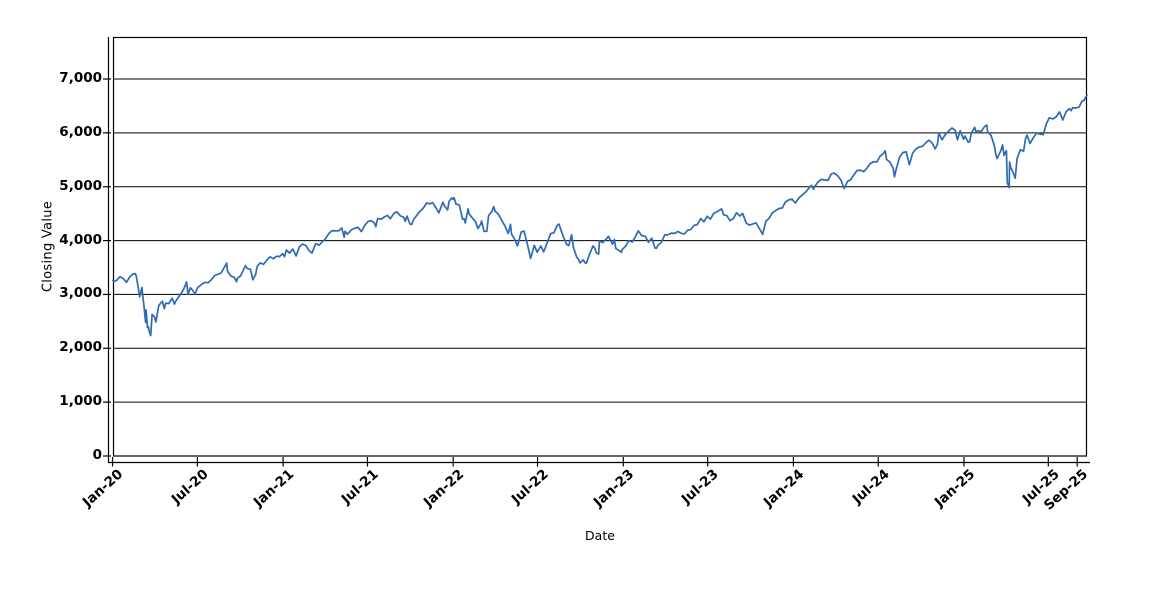 This screenshot has height=600, width=1150. Describe the element at coordinates (80, 293) in the screenshot. I see `y-tick-label: 3,000` at that location.